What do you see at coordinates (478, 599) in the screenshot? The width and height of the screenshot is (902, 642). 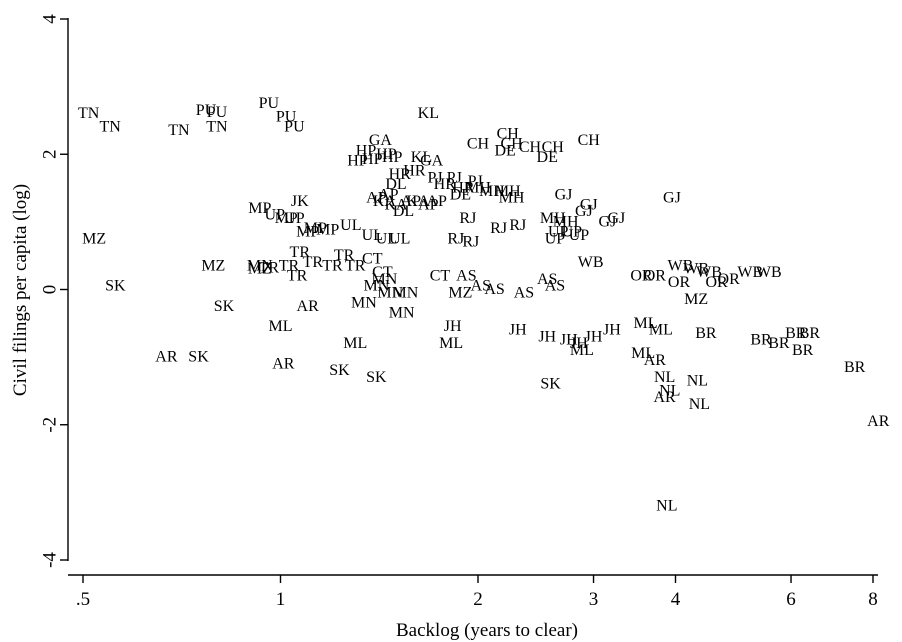 I see `x-tick-label: 2` at bounding box center [478, 599].